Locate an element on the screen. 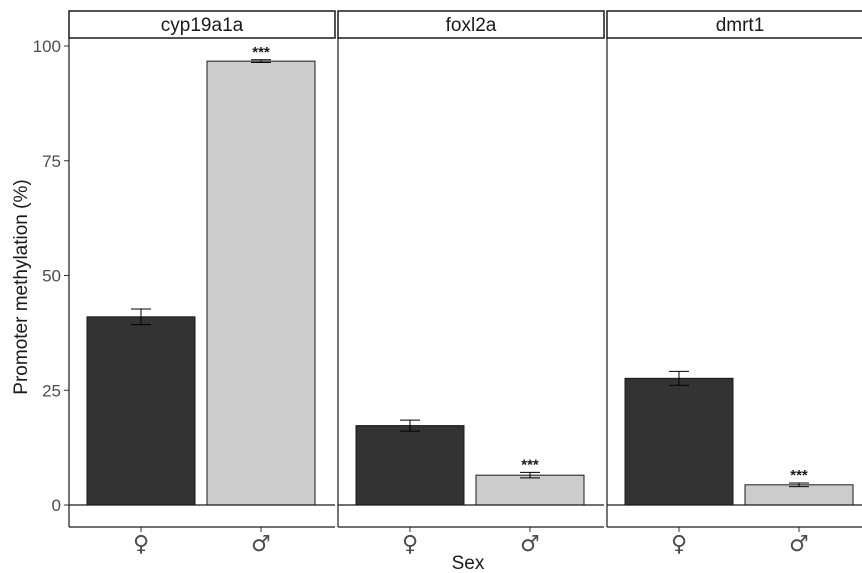  y-tick-label: 50 is located at coordinates (51, 276).